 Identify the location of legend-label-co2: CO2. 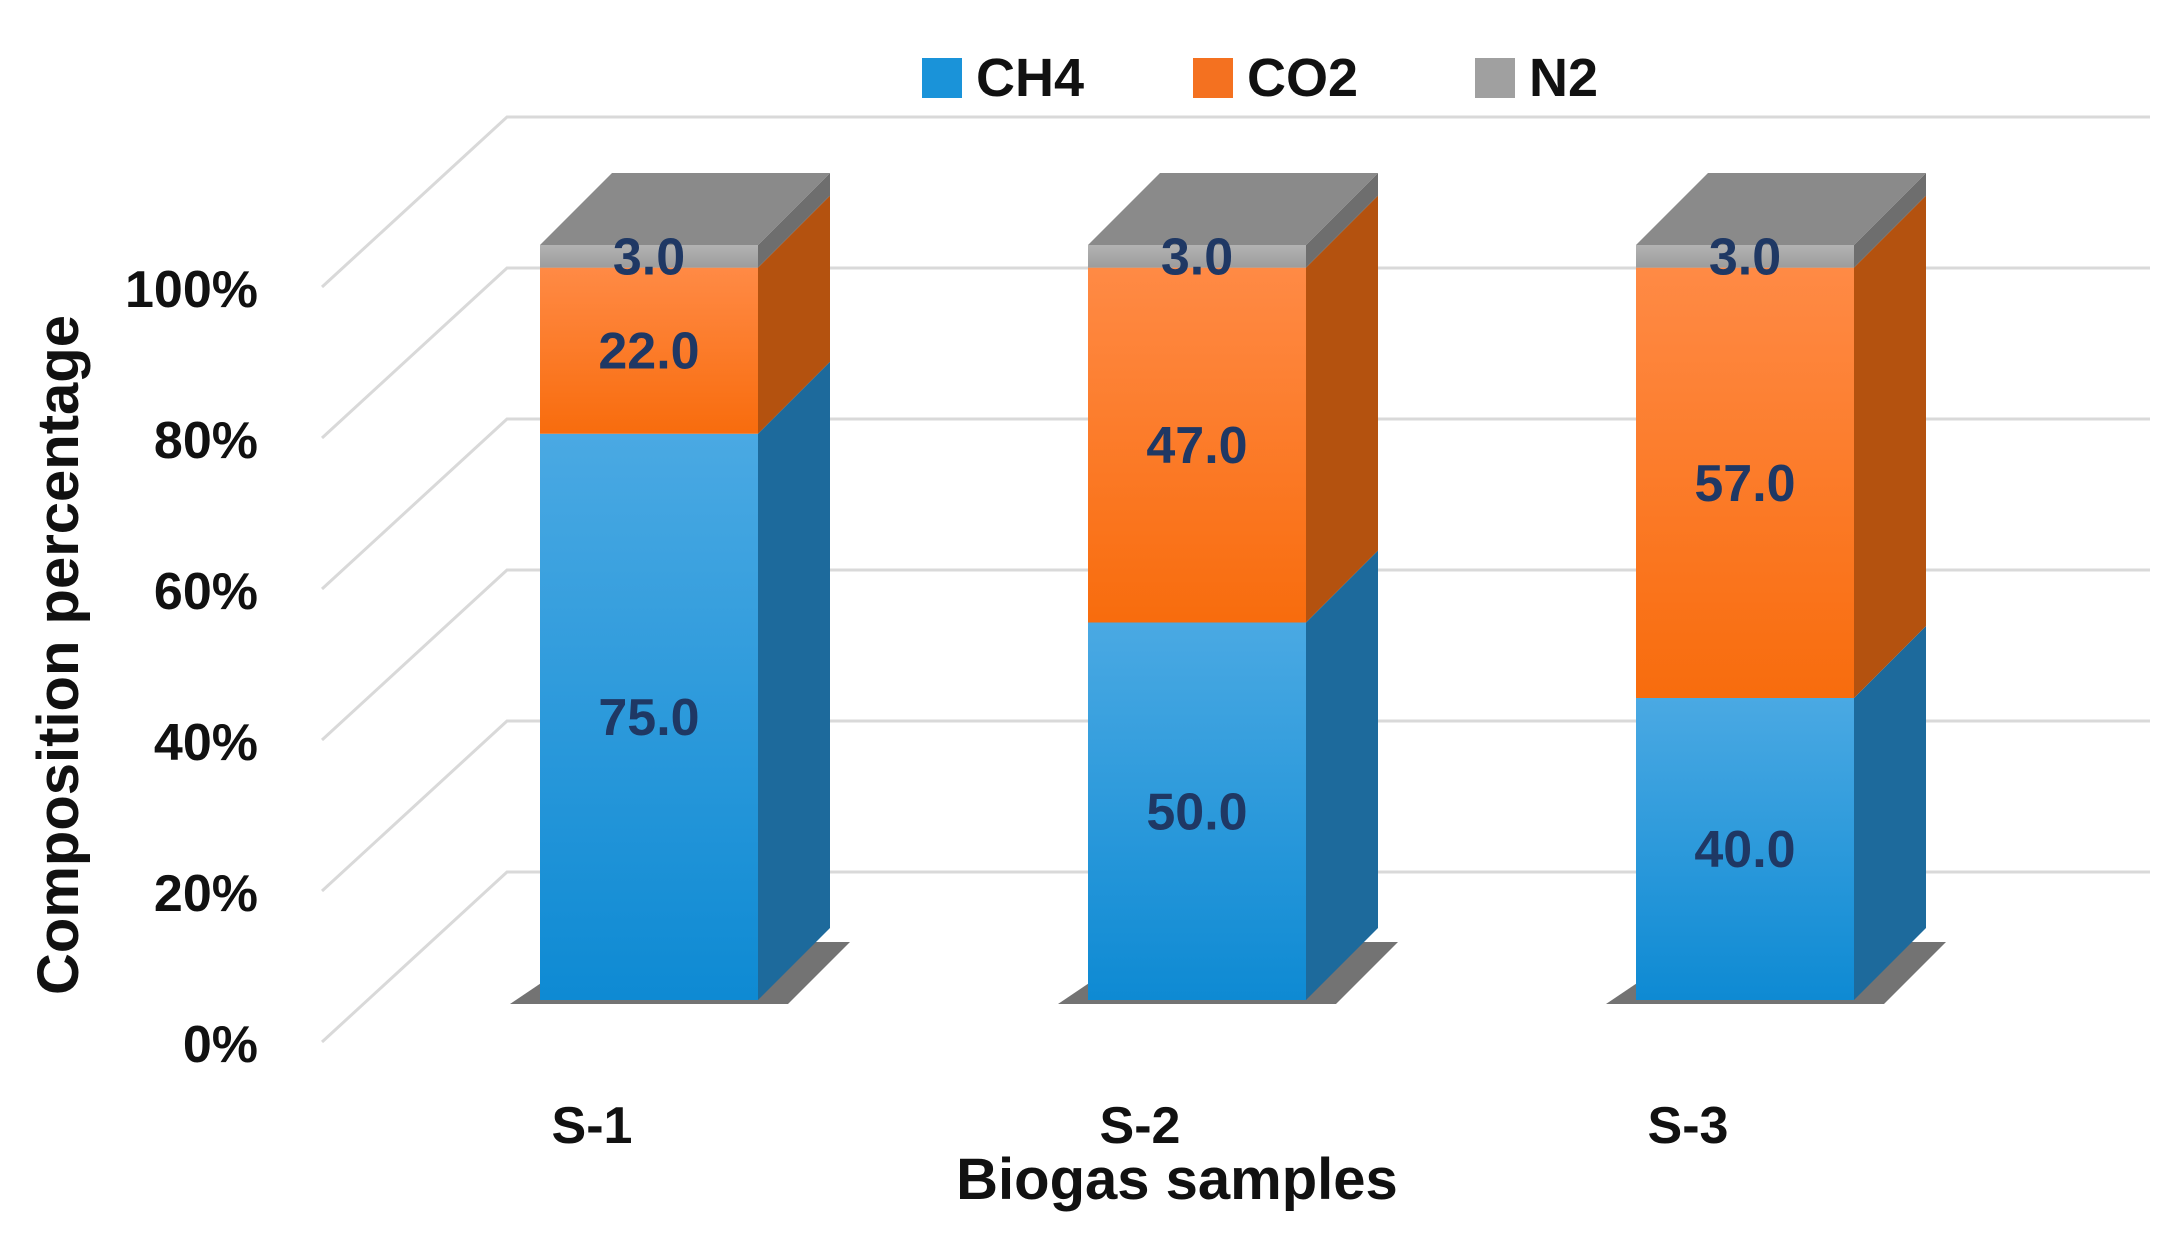
(1302, 78).